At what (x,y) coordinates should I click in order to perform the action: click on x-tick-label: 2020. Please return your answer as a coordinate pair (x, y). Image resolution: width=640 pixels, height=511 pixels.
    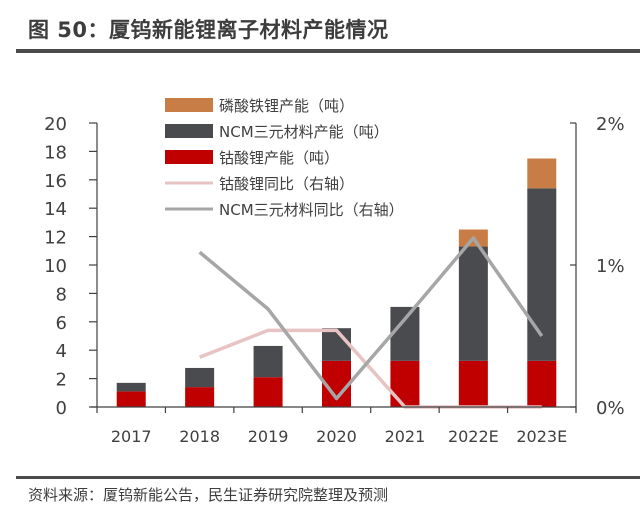
    Looking at the image, I should click on (336, 436).